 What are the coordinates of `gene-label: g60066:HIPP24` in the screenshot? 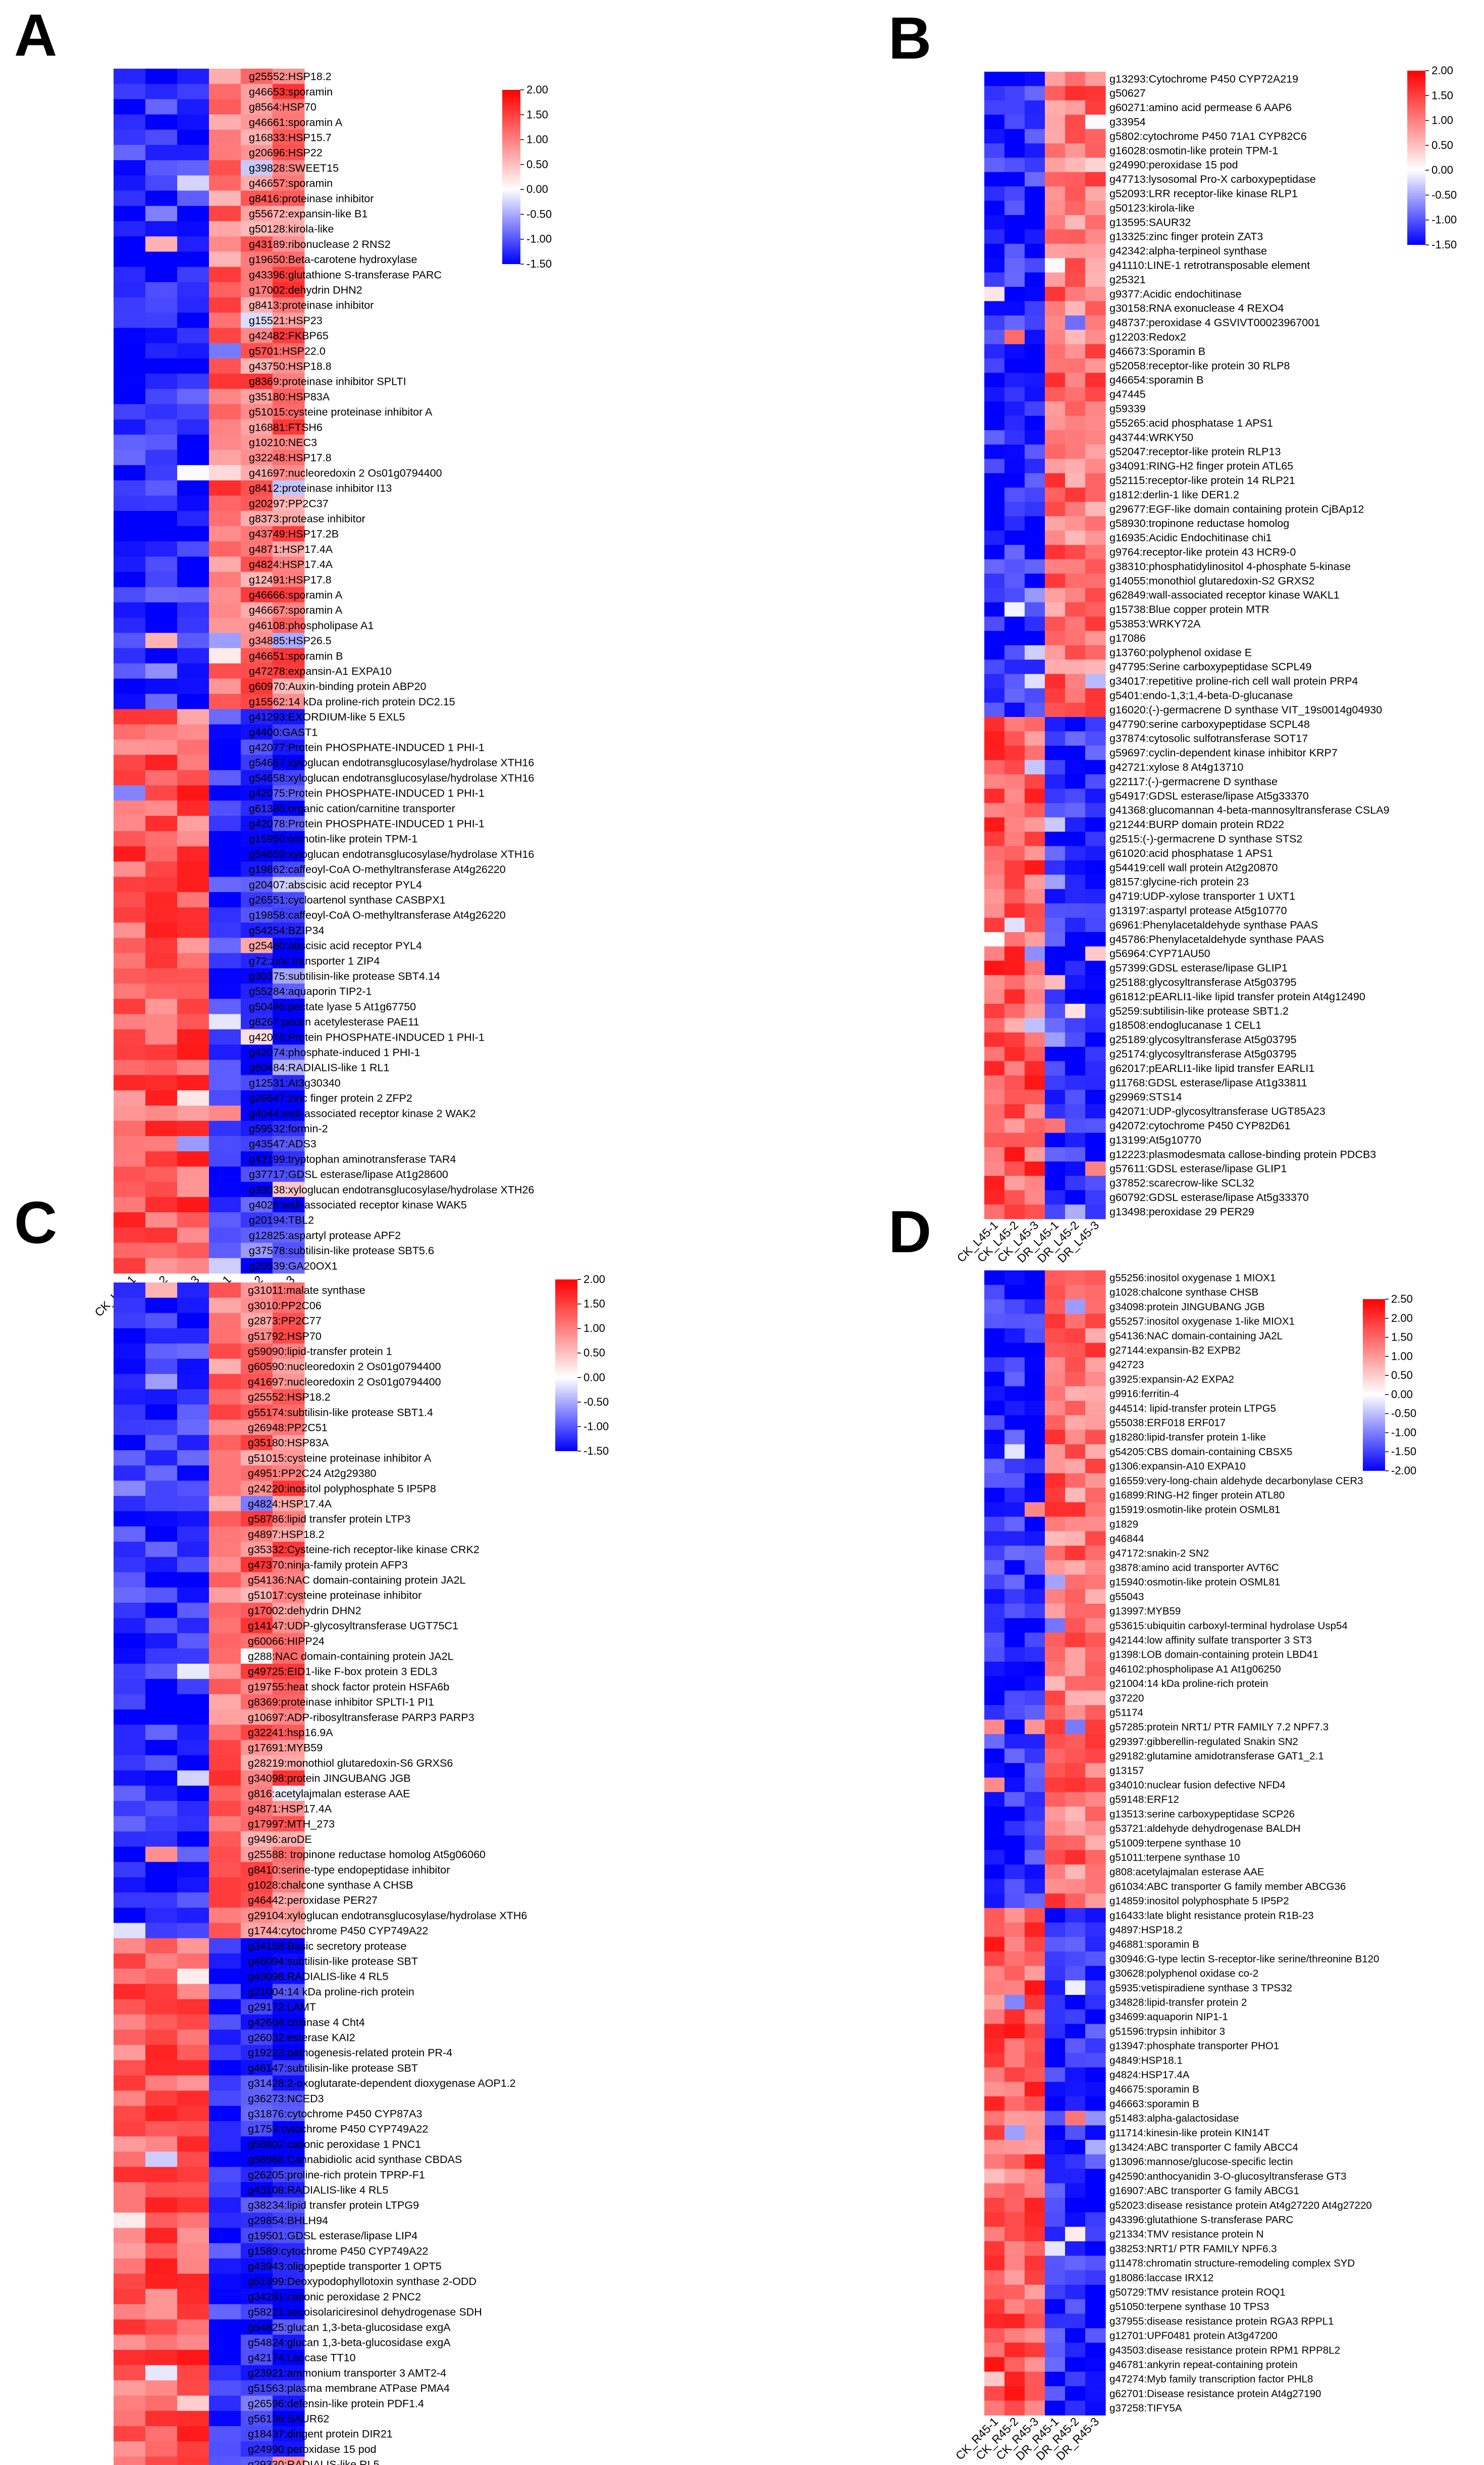 It's located at (286, 1641).